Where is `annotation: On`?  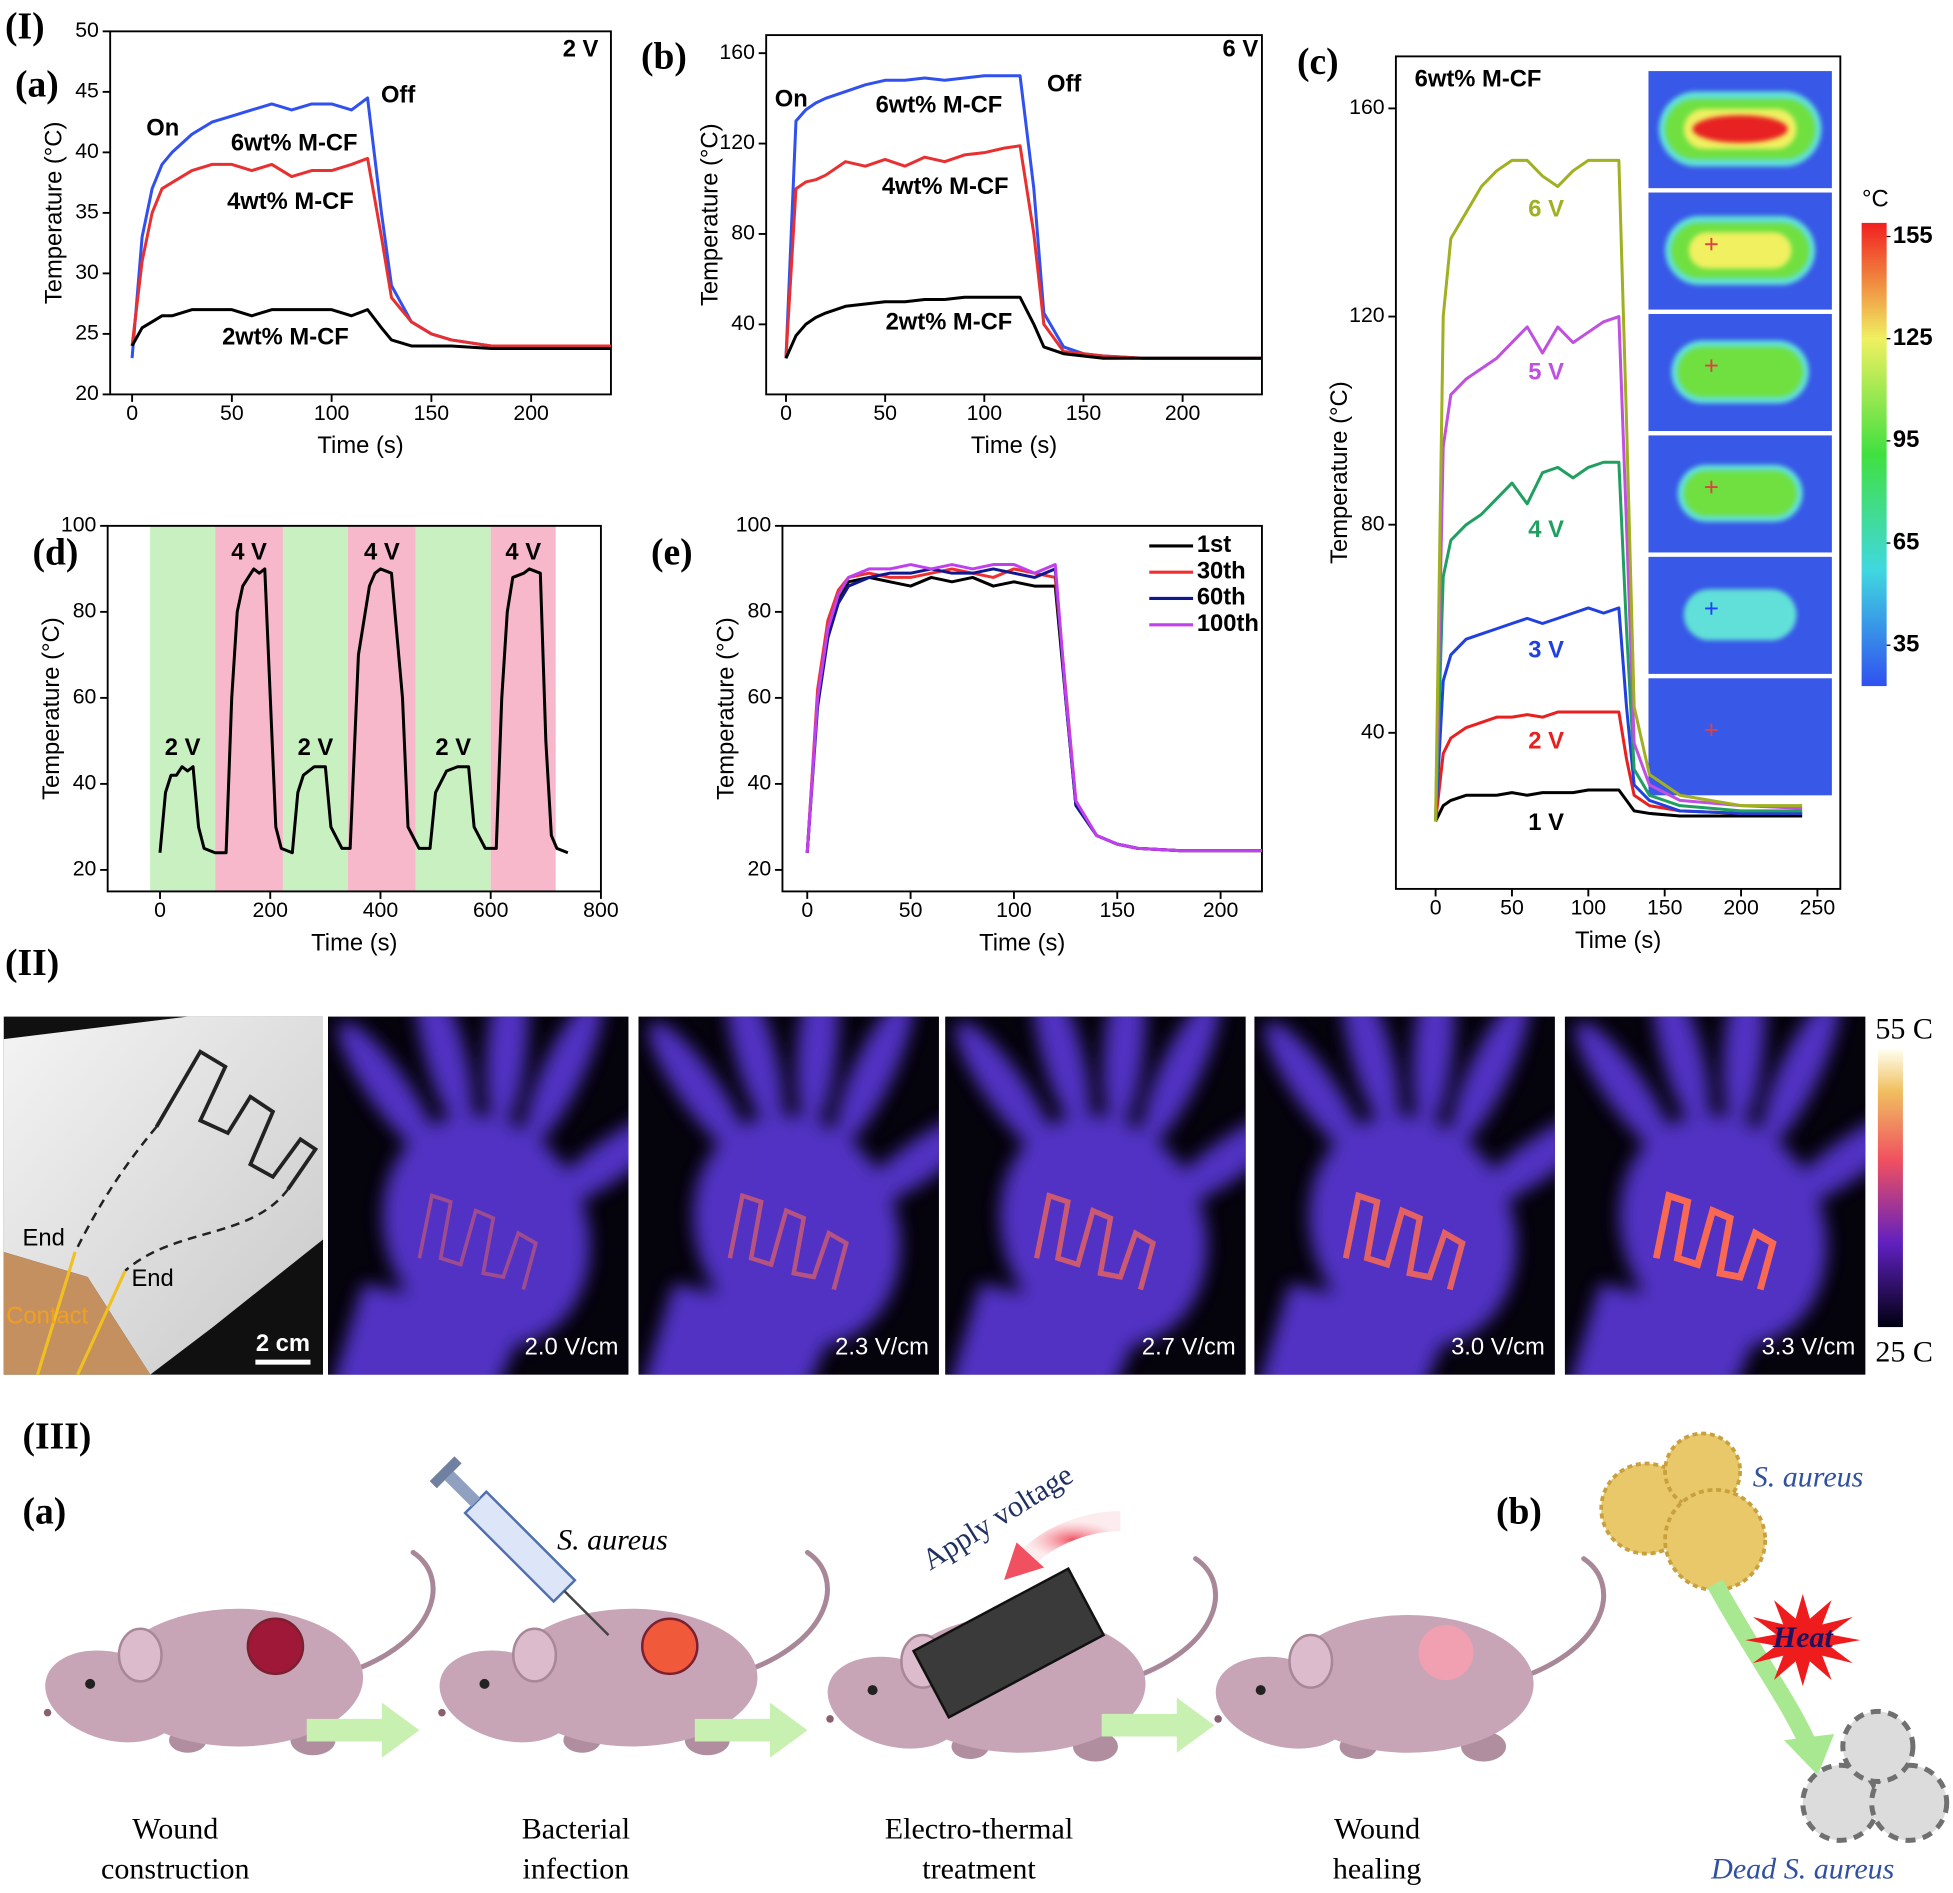
annotation: On is located at coordinates (162, 127).